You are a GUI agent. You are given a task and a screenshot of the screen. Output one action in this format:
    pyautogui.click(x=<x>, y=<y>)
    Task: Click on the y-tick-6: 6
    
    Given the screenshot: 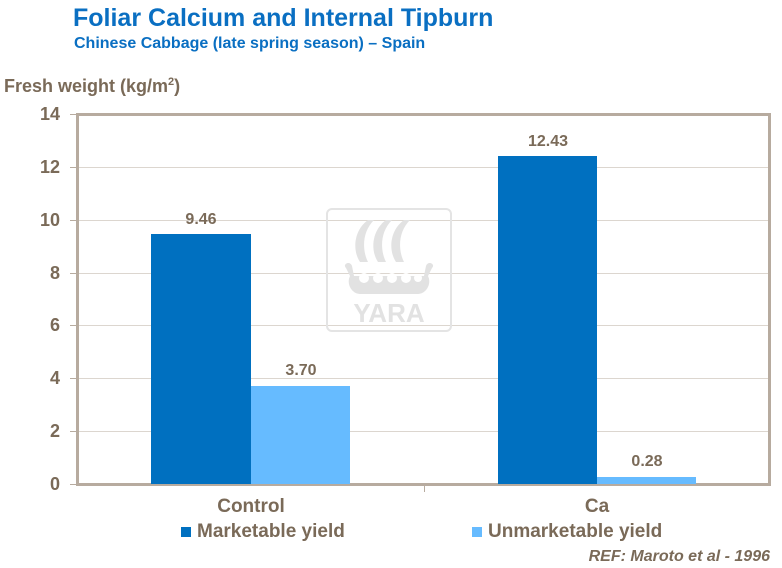 What is the action you would take?
    pyautogui.click(x=54, y=325)
    